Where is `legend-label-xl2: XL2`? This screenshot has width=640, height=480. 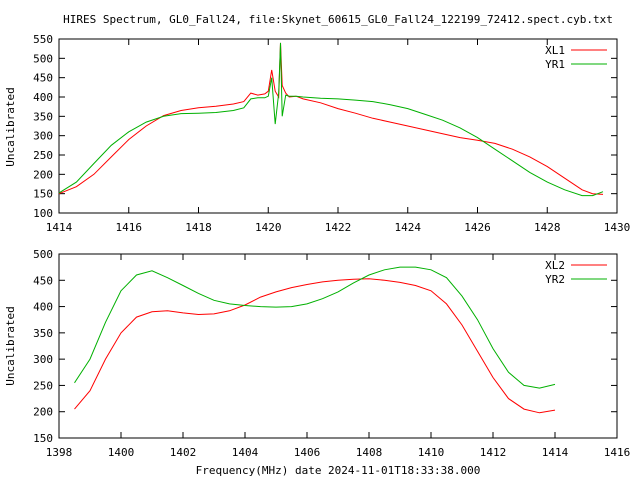 legend-label-xl2: XL2 is located at coordinates (555, 265).